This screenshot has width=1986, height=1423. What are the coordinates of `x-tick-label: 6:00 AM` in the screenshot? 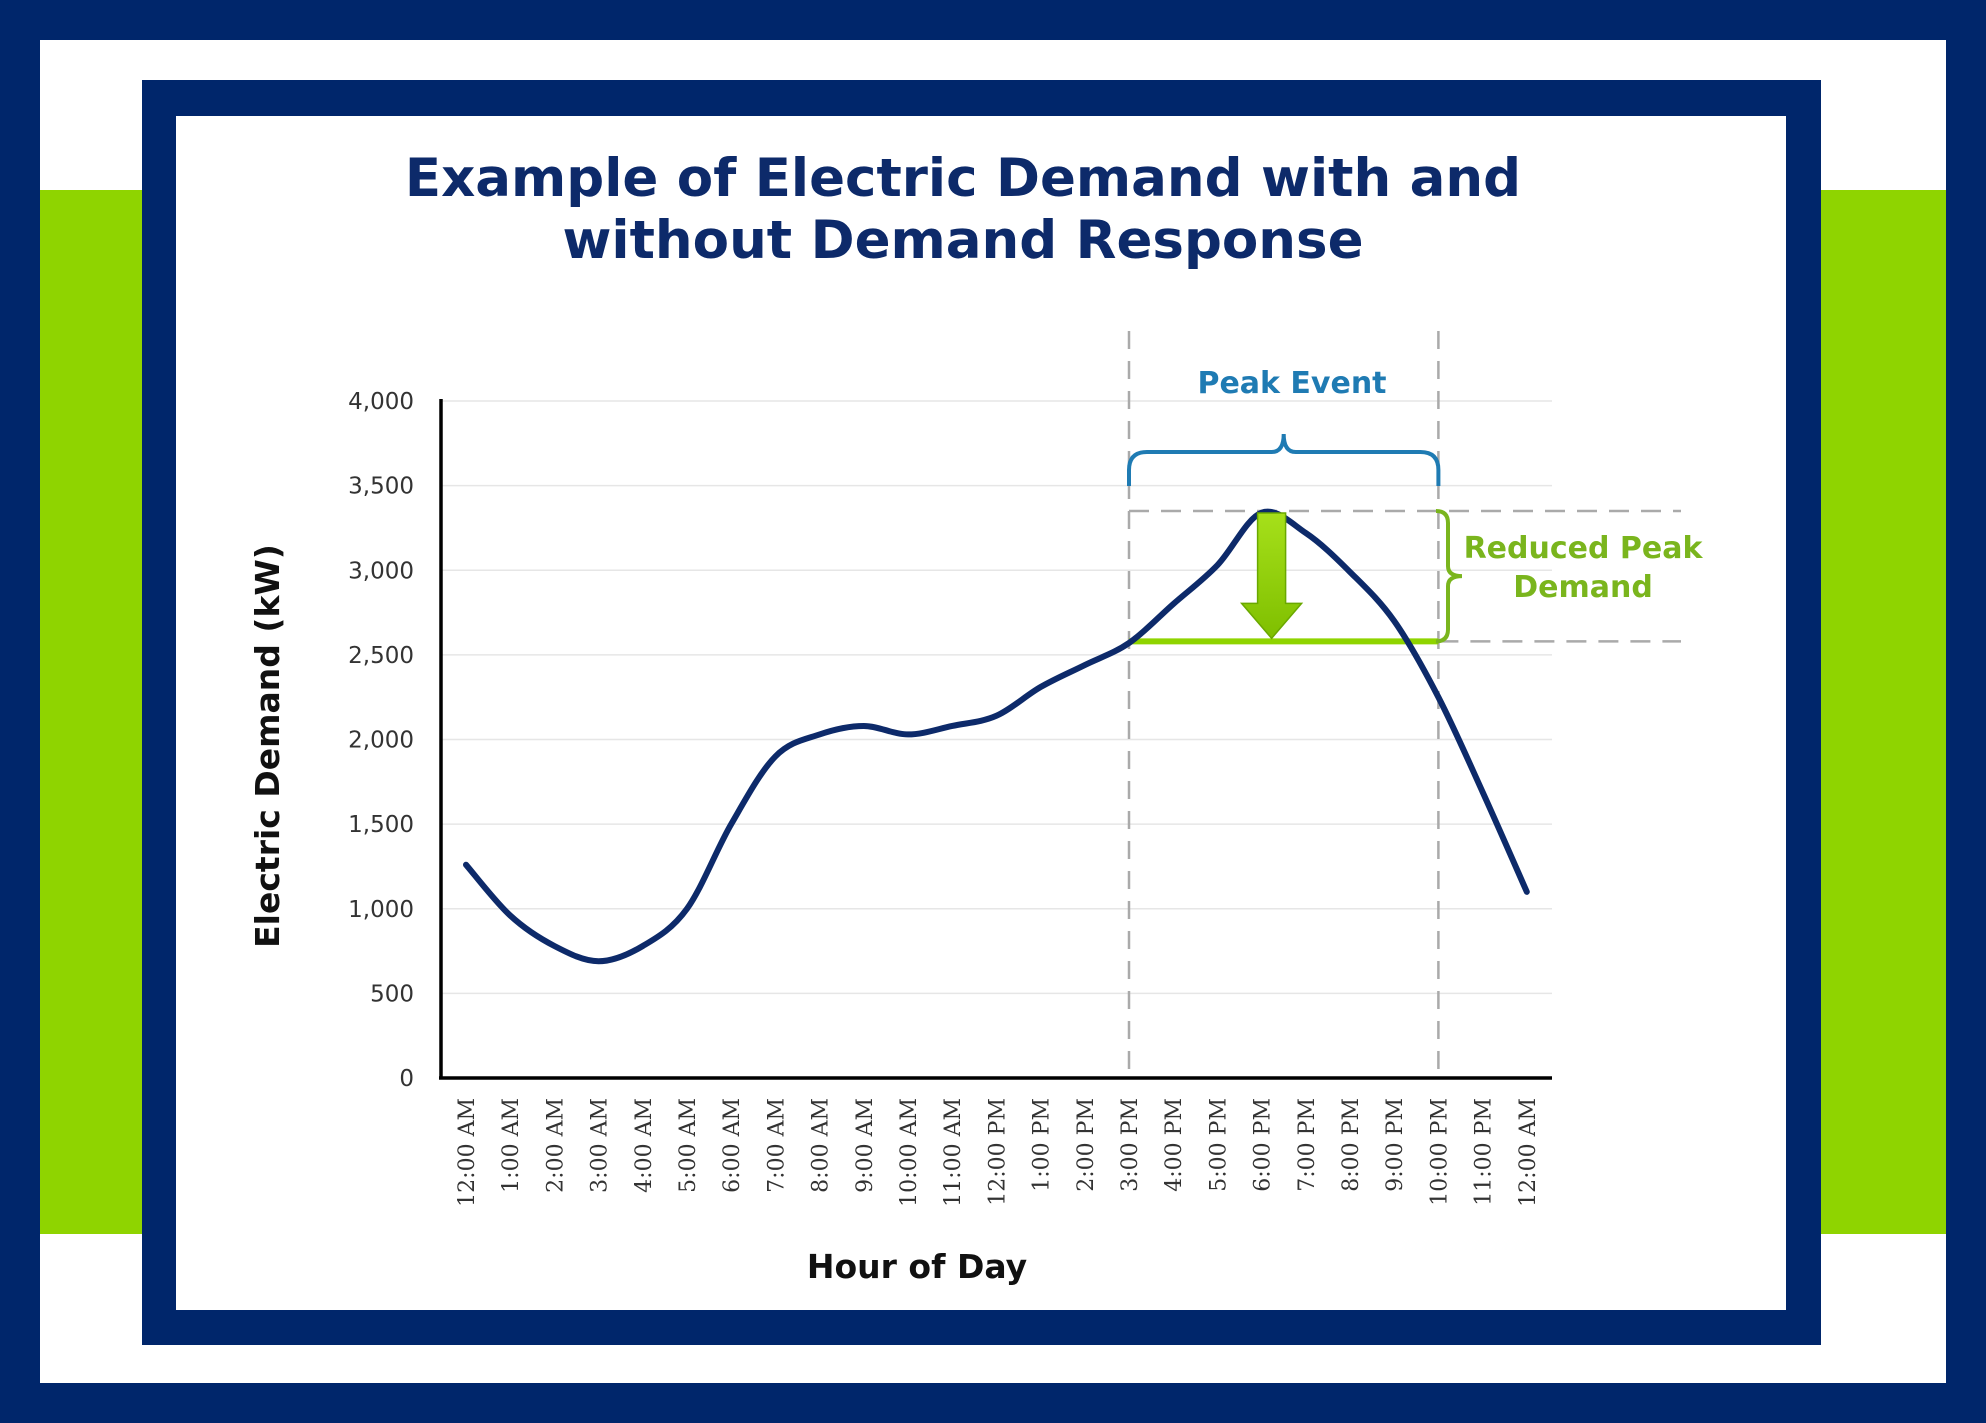 It's located at (732, 1145).